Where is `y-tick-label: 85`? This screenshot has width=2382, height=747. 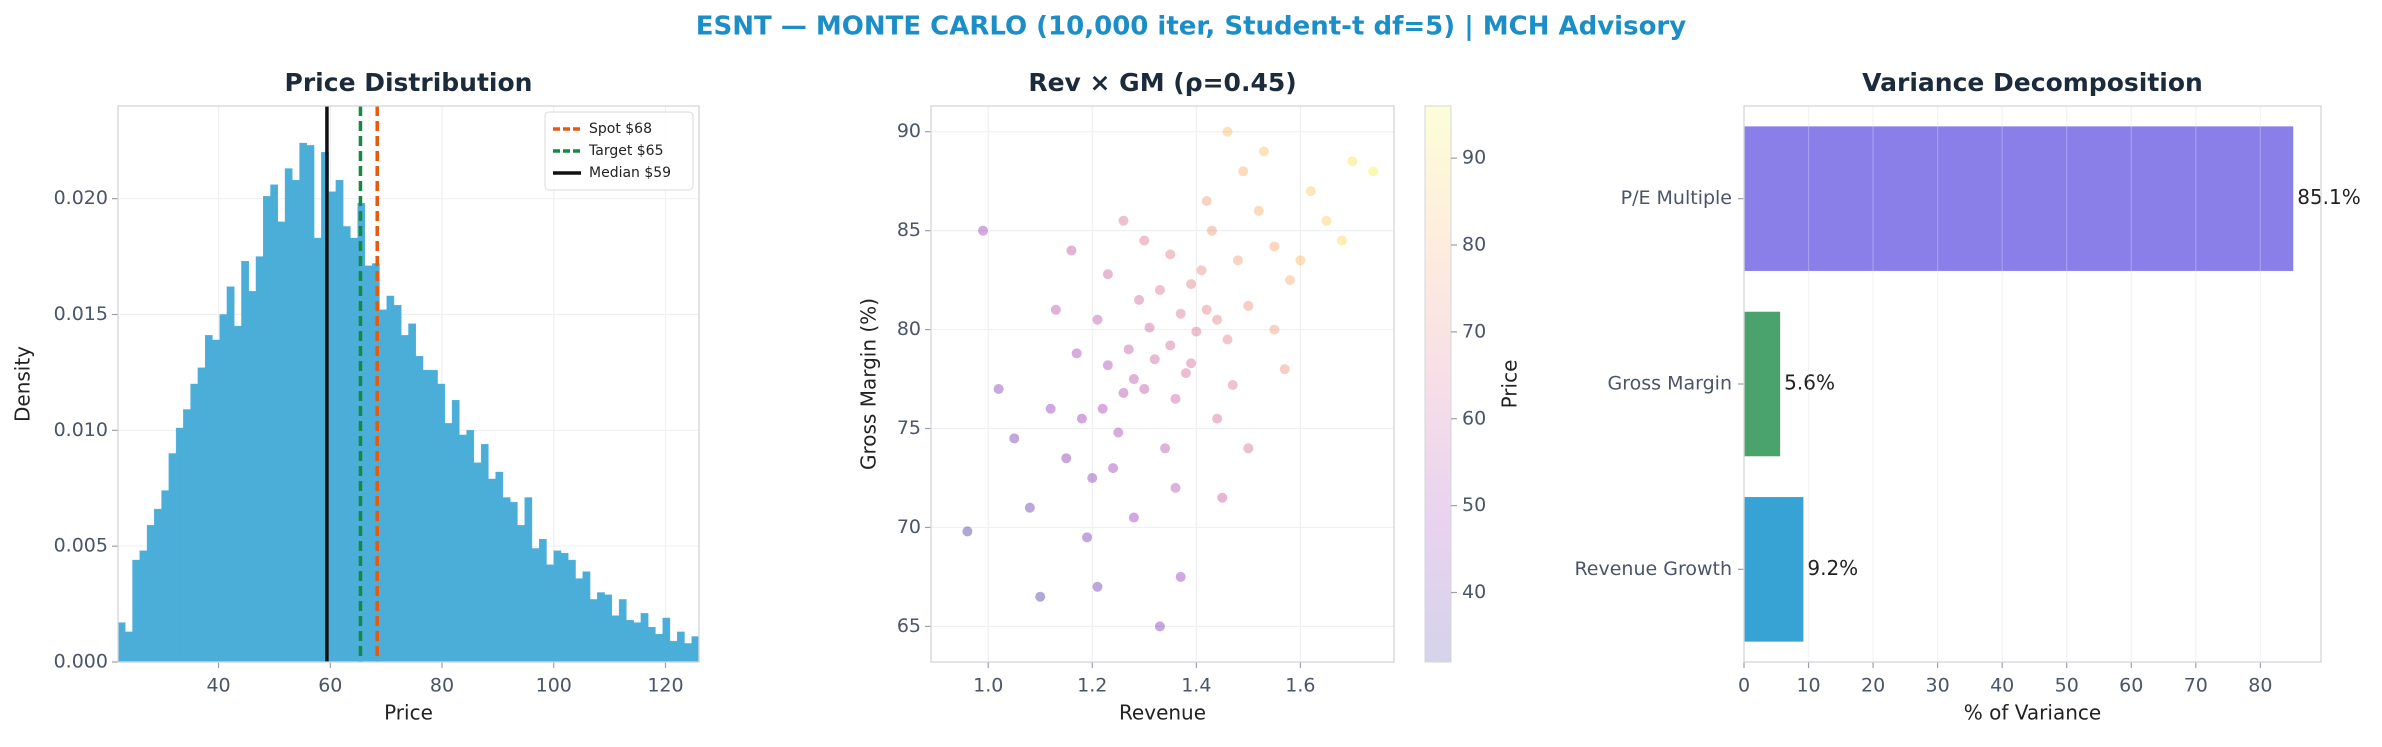
y-tick-label: 85 is located at coordinates (909, 230).